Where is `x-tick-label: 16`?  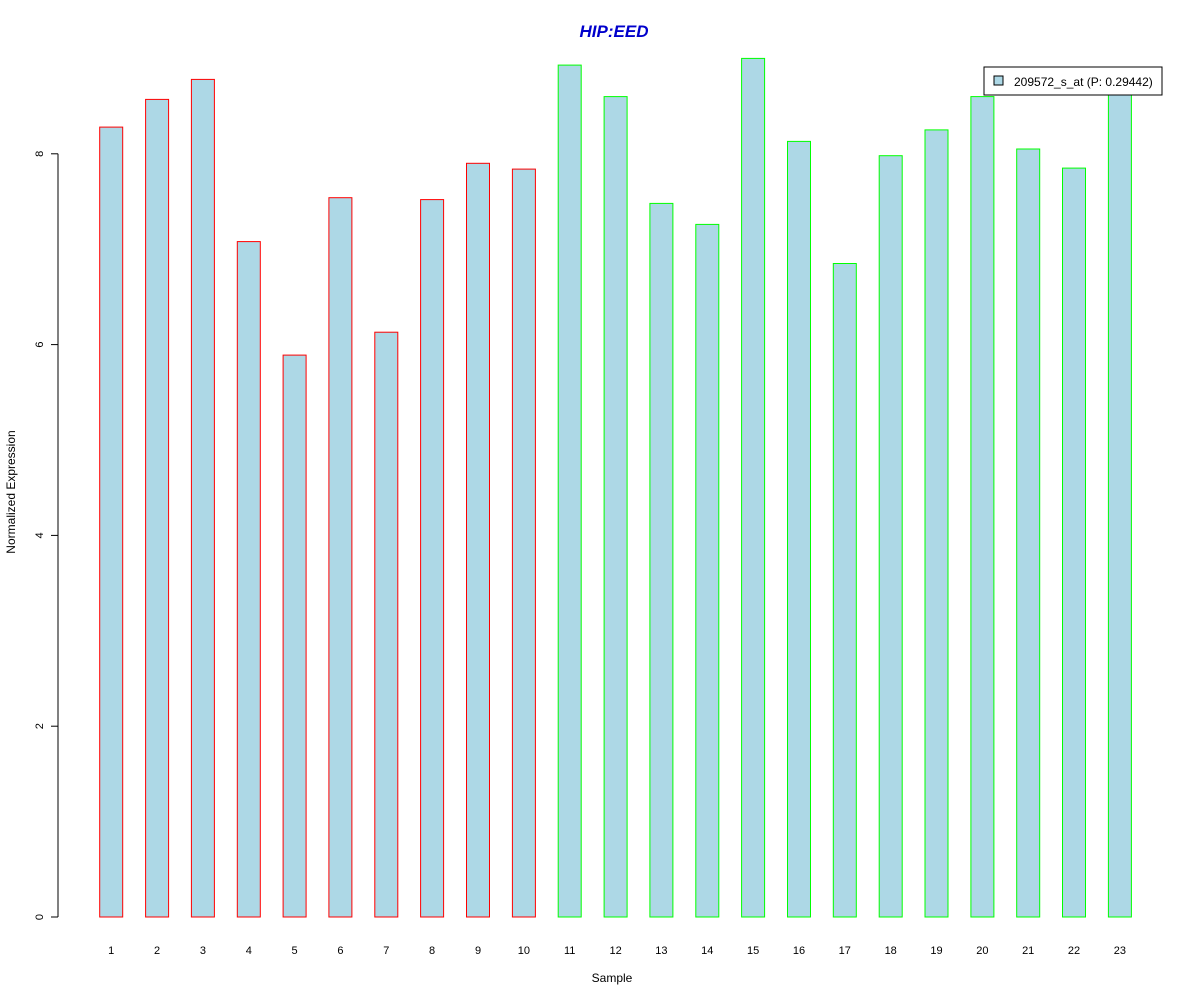 x-tick-label: 16 is located at coordinates (799, 951).